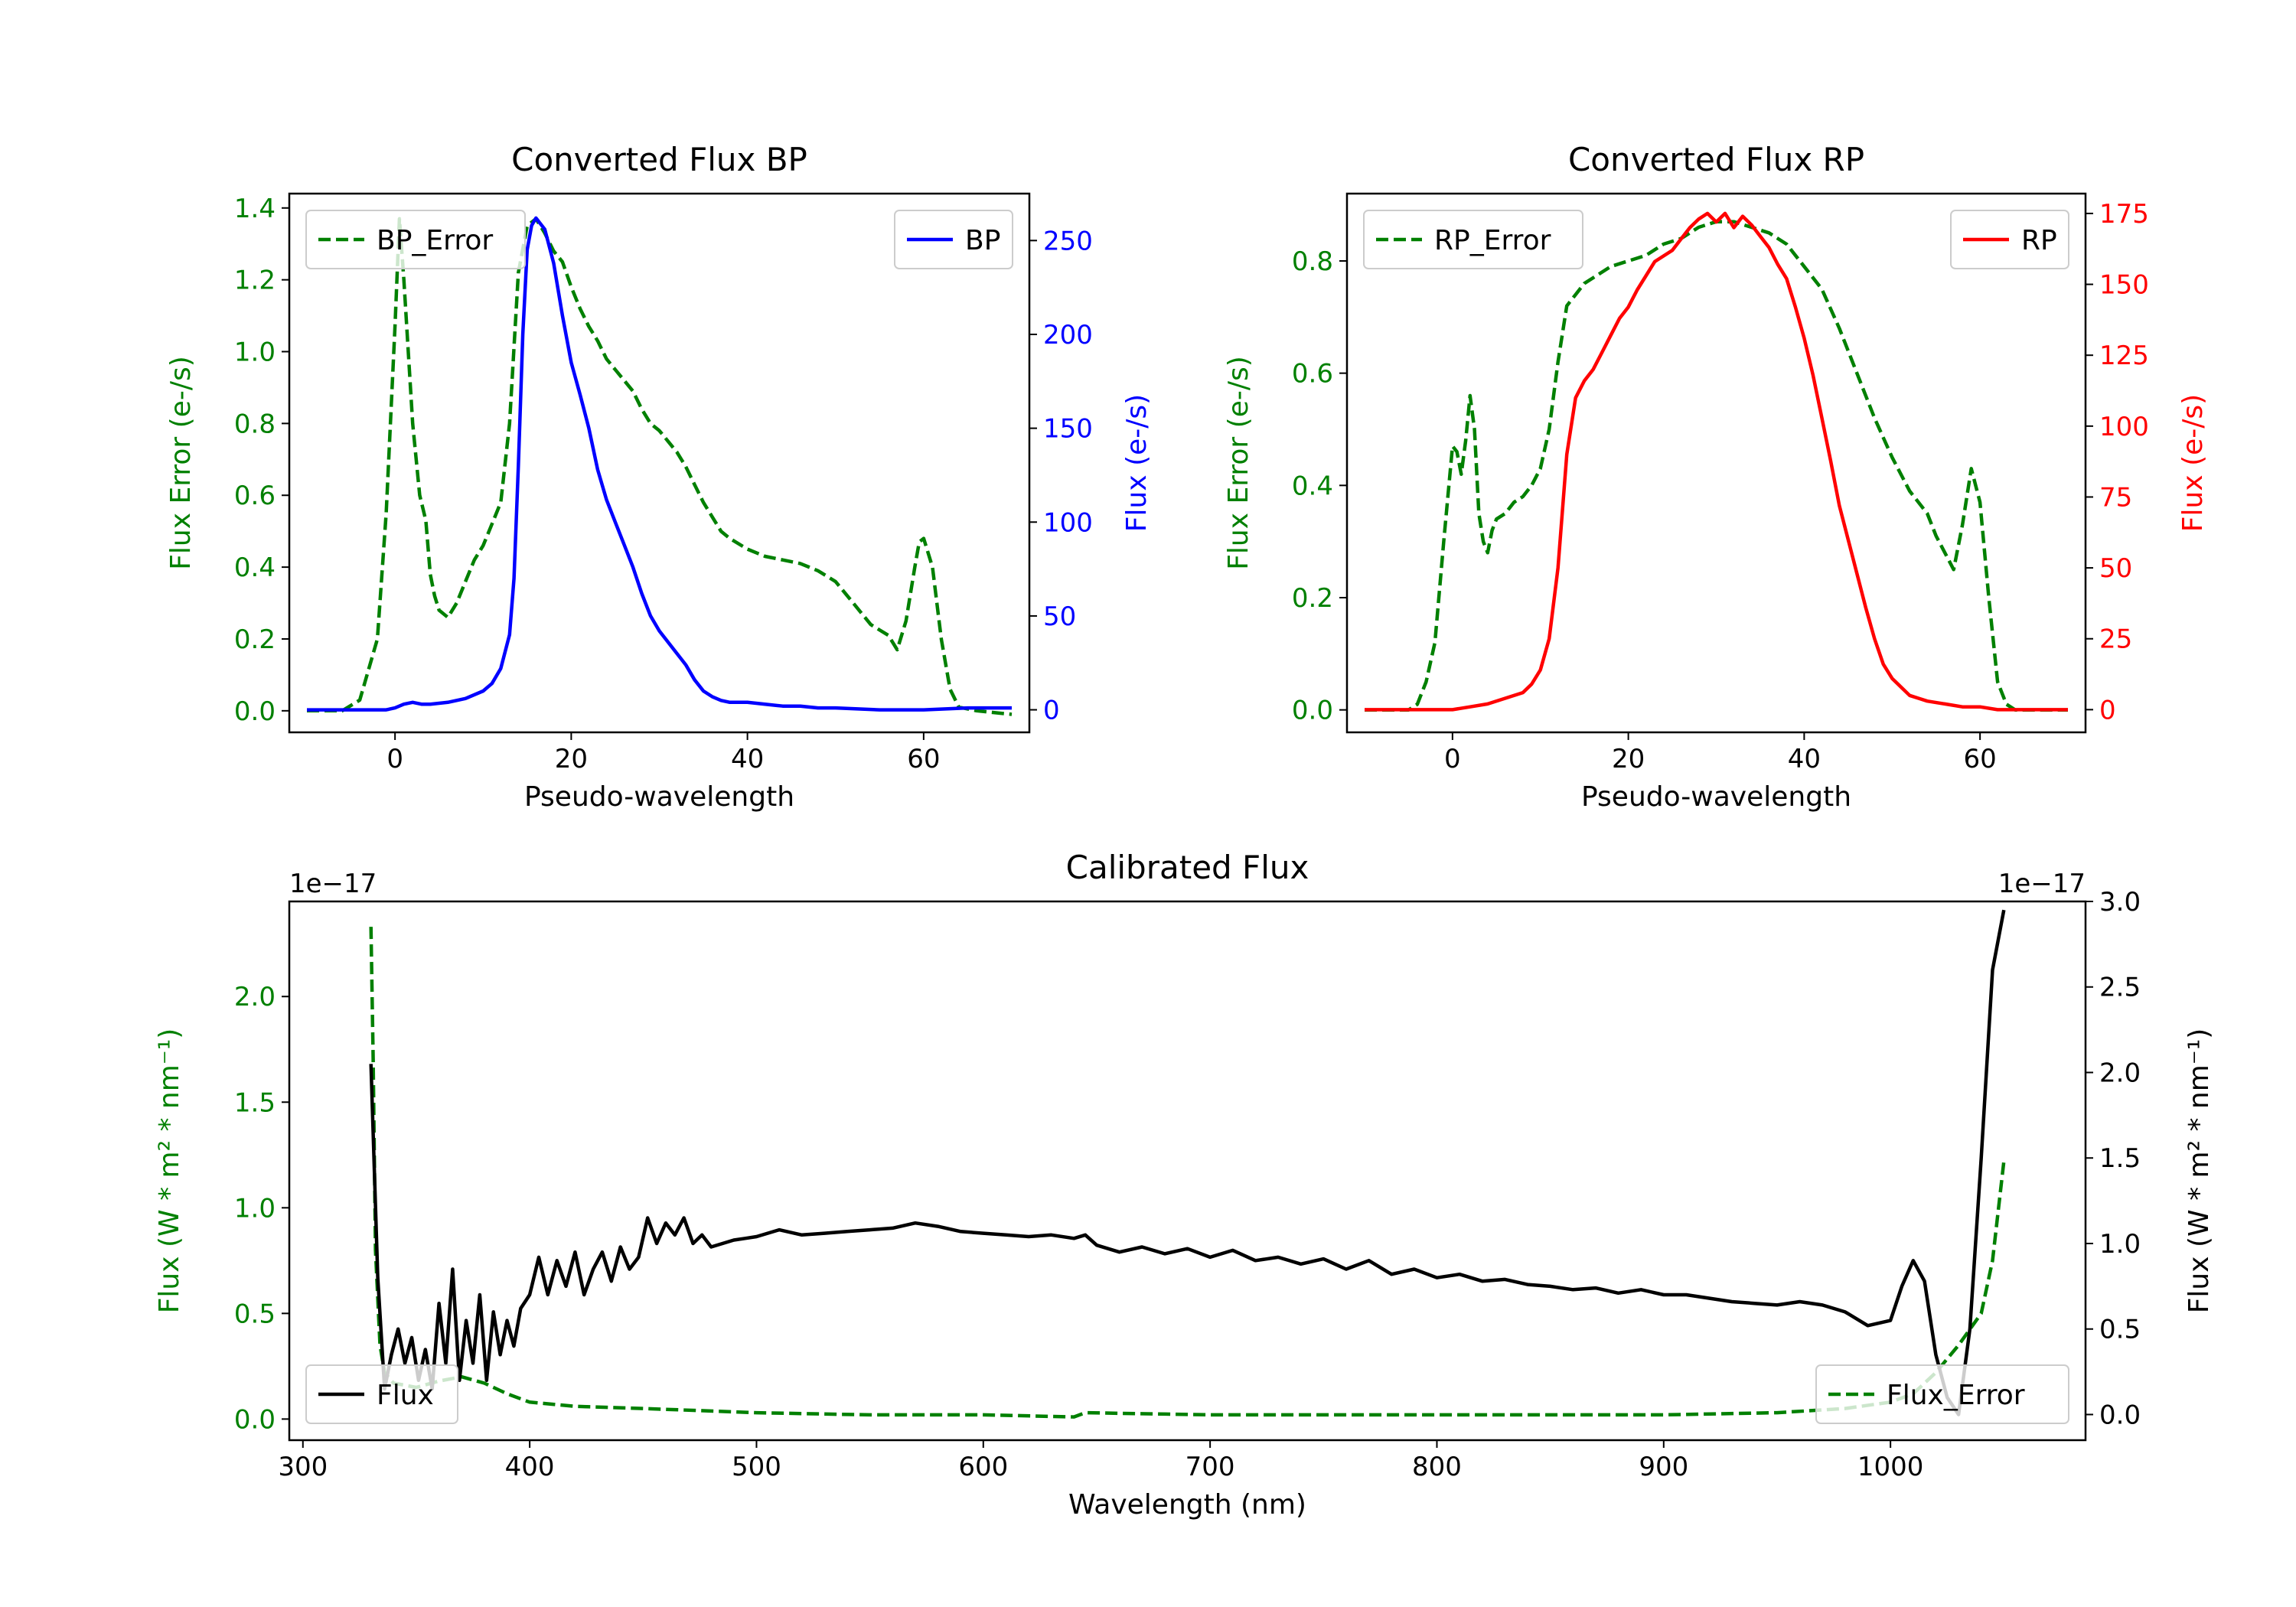 The width and height of the screenshot is (2296, 1607). Describe the element at coordinates (756, 1467) in the screenshot. I see `x-tick-label: 500` at that location.